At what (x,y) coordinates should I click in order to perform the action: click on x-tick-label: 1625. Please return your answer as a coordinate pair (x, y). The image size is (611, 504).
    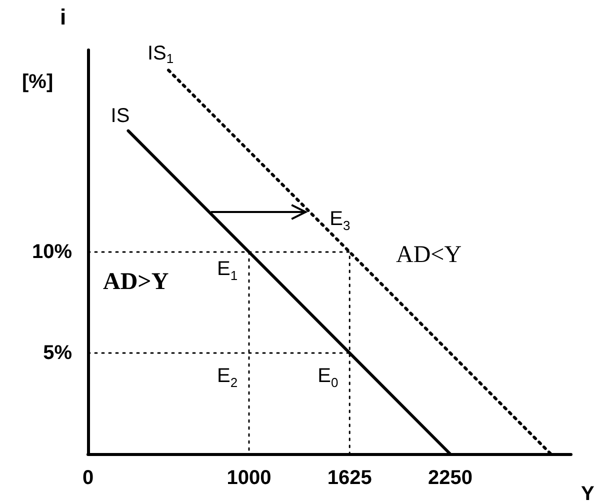
    Looking at the image, I should click on (349, 478).